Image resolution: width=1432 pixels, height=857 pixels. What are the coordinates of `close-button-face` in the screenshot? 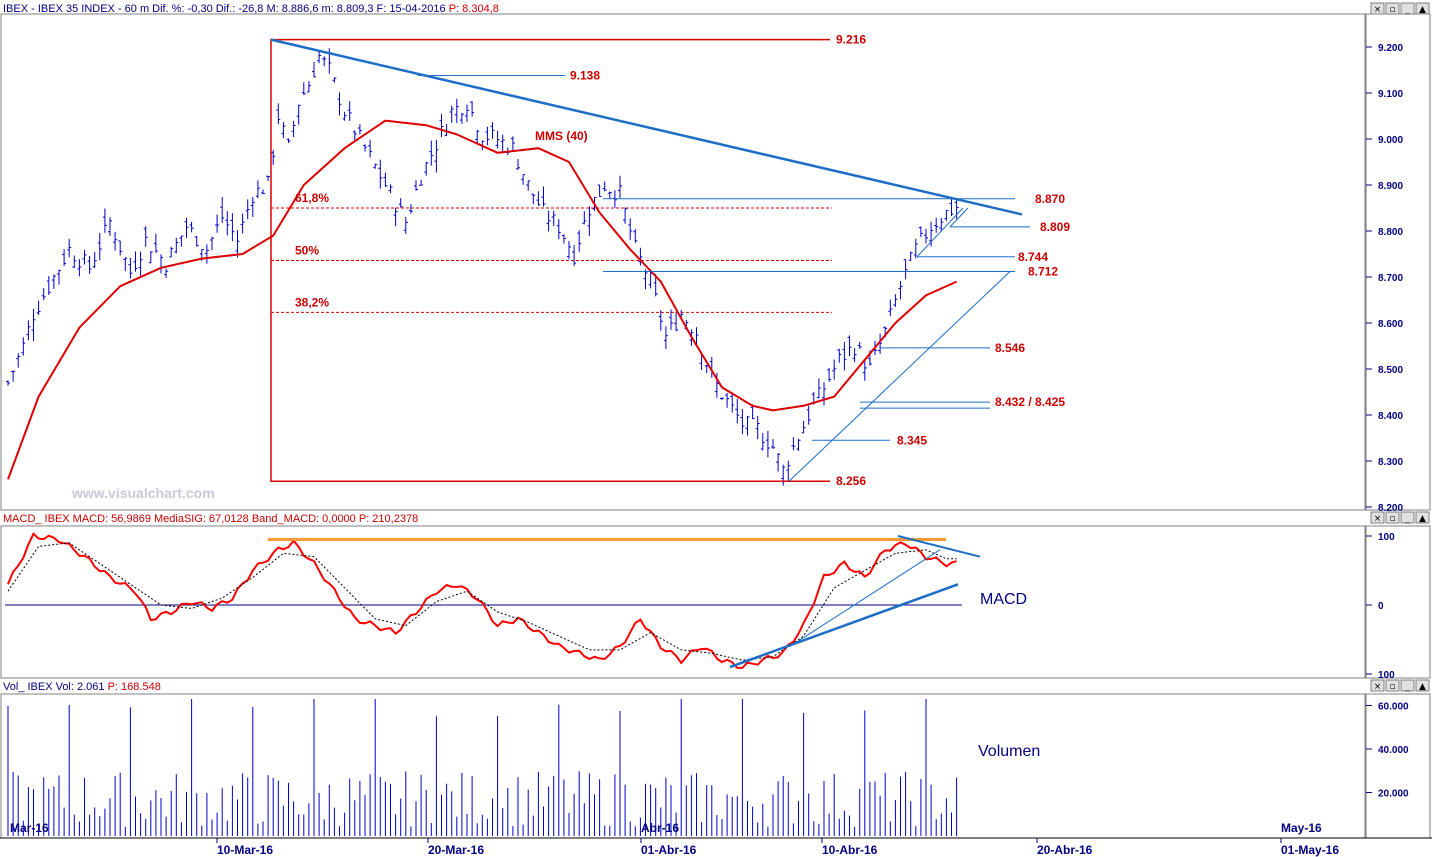 It's located at (1377, 517).